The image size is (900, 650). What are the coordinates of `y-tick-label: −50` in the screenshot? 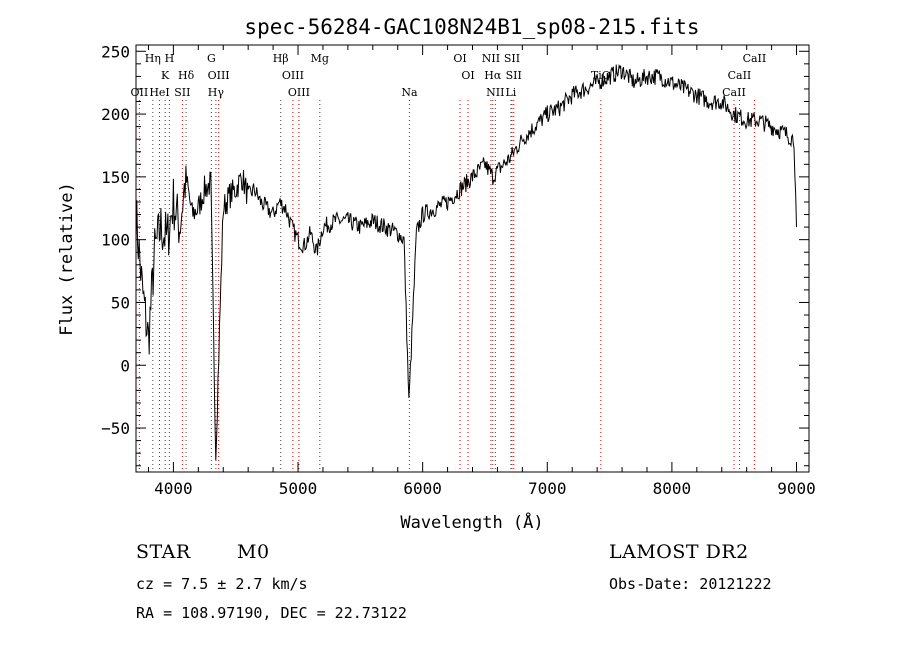 It's located at (115, 428).